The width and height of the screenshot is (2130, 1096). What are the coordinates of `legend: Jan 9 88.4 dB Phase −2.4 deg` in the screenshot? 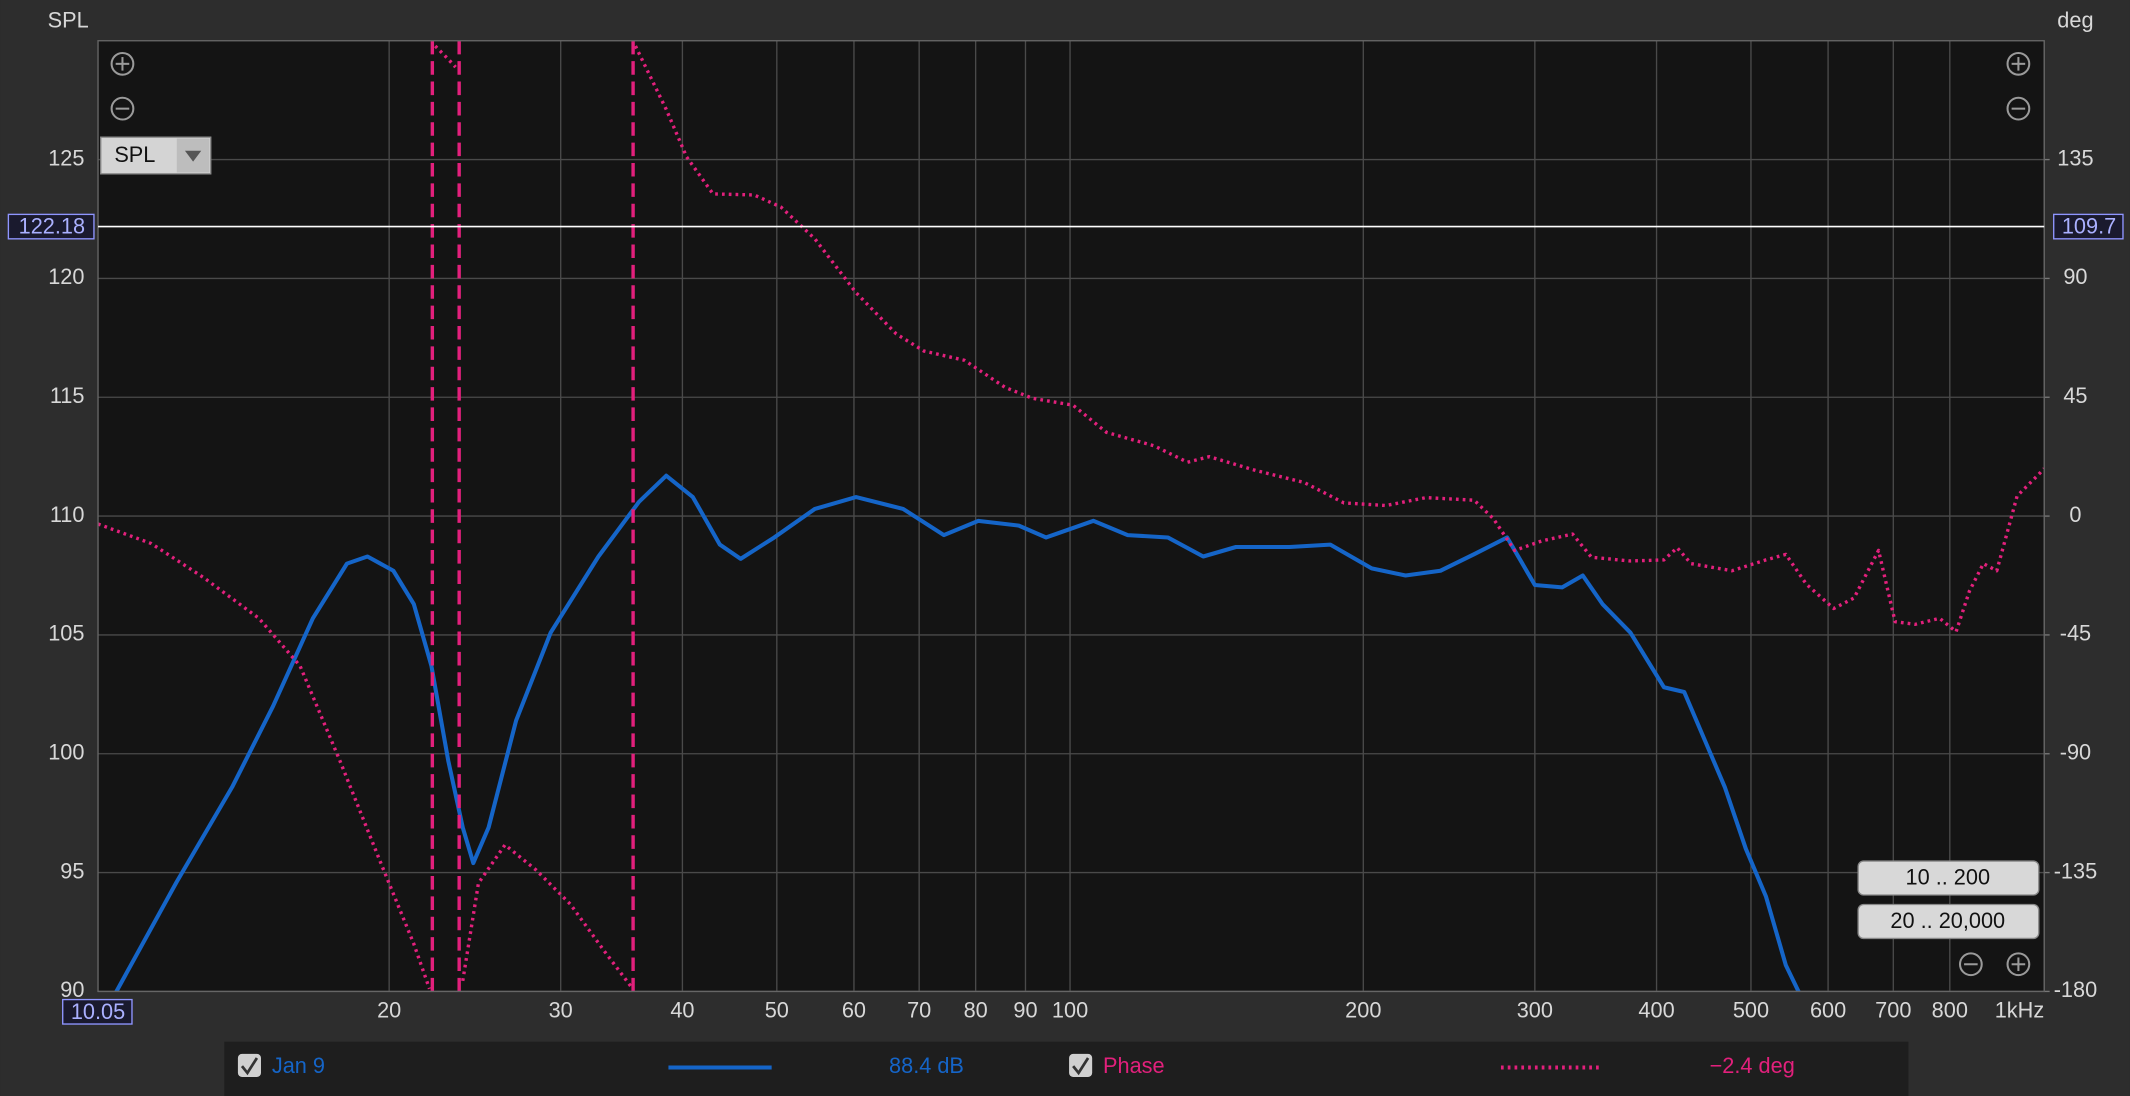 It's located at (1066, 1068).